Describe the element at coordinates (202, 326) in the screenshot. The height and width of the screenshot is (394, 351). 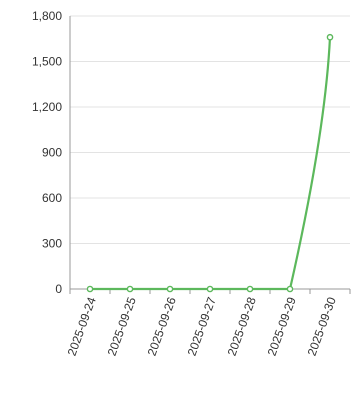
I see `x-tick-label: 2025-09-27` at that location.